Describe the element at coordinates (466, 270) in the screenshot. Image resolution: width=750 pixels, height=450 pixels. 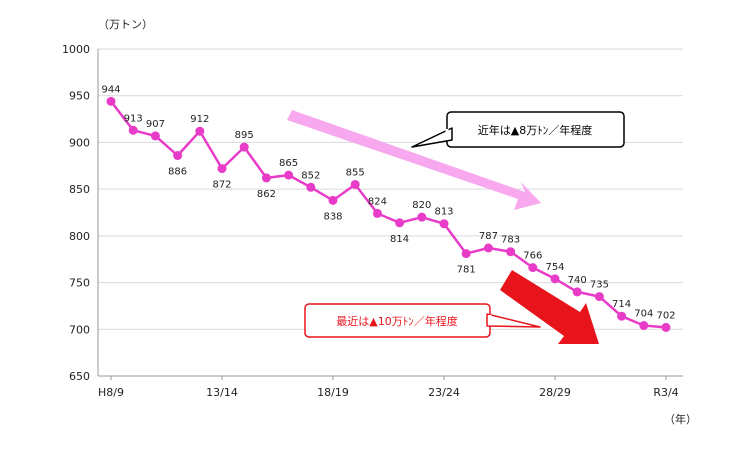
I see `data-label: 781` at that location.